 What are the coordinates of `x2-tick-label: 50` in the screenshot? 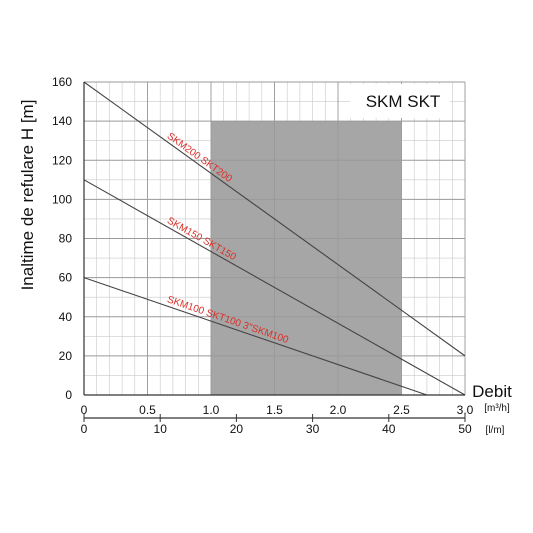 It's located at (465, 429).